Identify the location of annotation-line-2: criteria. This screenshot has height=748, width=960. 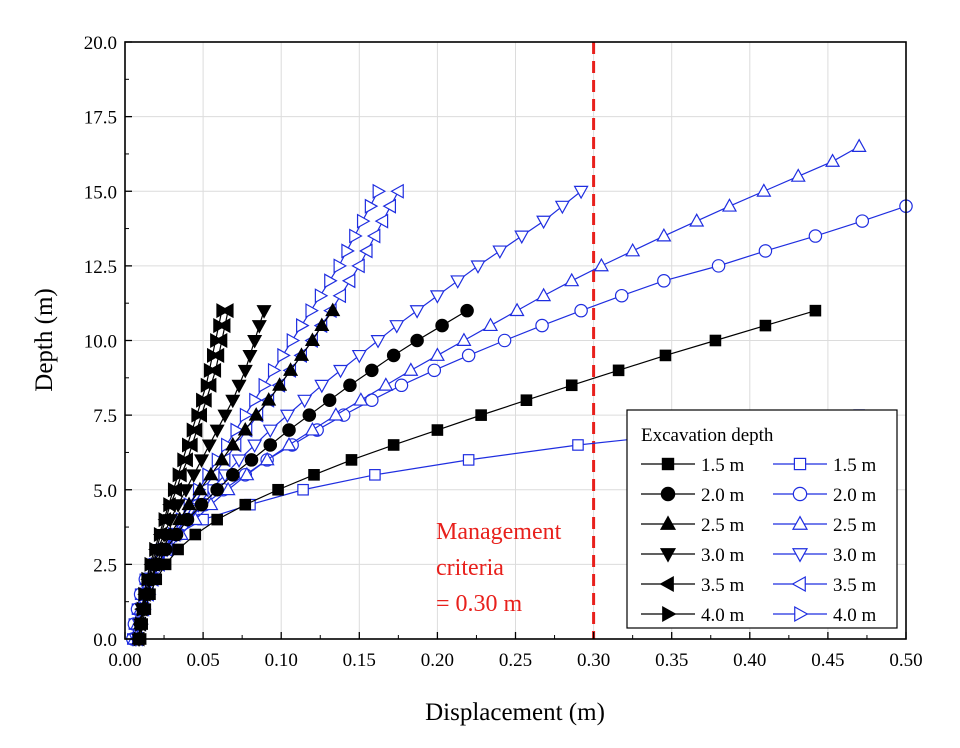
(470, 568).